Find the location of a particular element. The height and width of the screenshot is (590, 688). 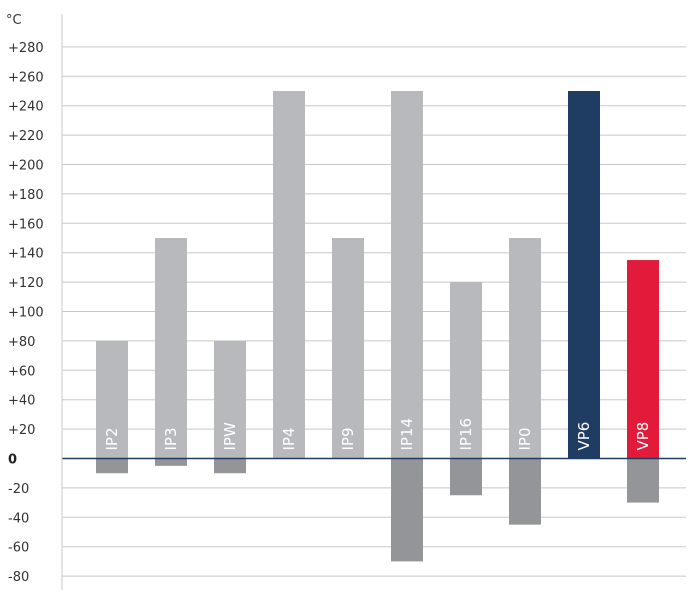

y-tick-label: +260 is located at coordinates (26, 77).